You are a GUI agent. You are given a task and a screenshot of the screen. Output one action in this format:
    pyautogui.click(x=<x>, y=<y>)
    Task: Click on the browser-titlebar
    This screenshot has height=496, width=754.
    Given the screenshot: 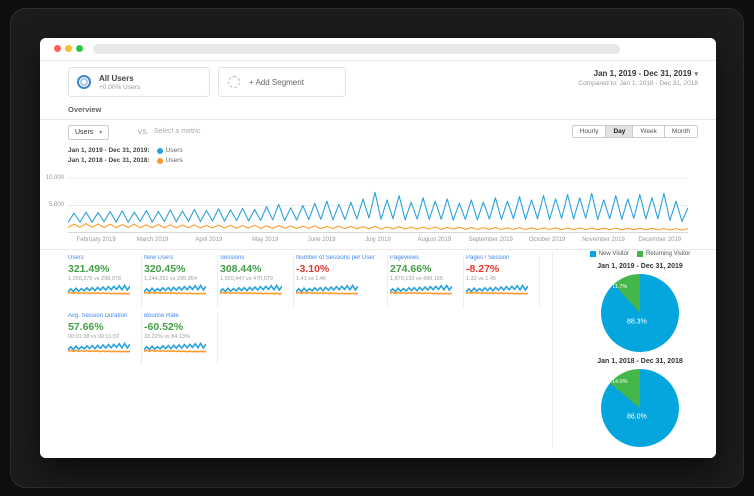 What is the action you would take?
    pyautogui.click(x=378, y=49)
    